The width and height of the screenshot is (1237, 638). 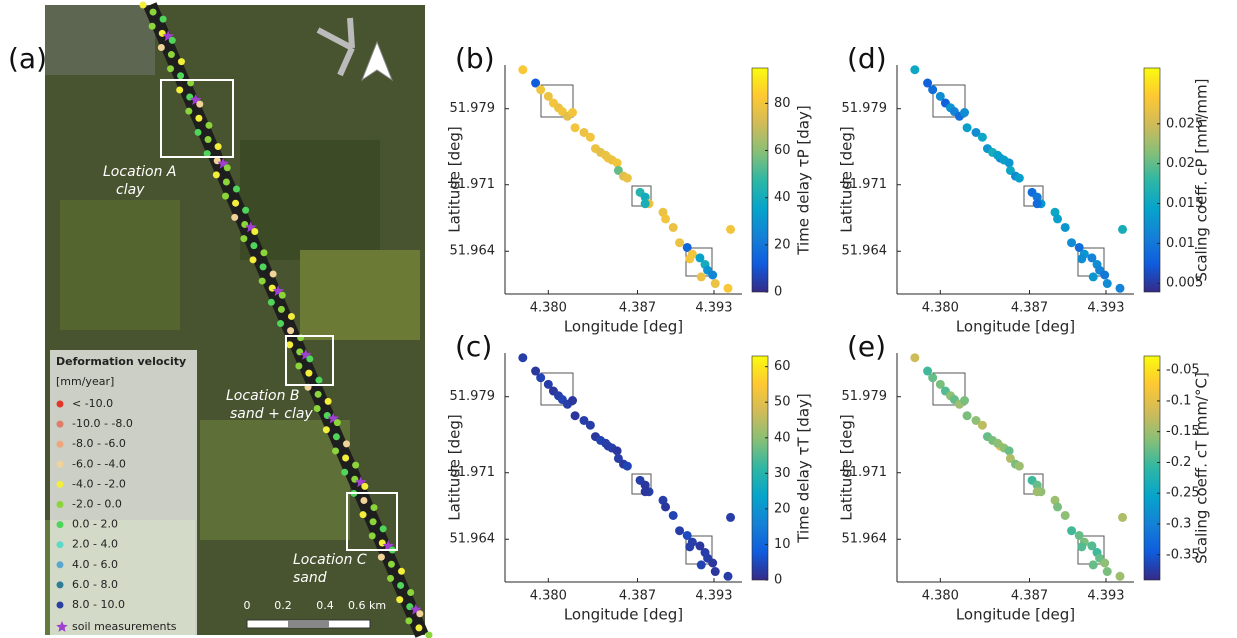 I want to click on x-tick-label: 4.380, so click(x=940, y=308).